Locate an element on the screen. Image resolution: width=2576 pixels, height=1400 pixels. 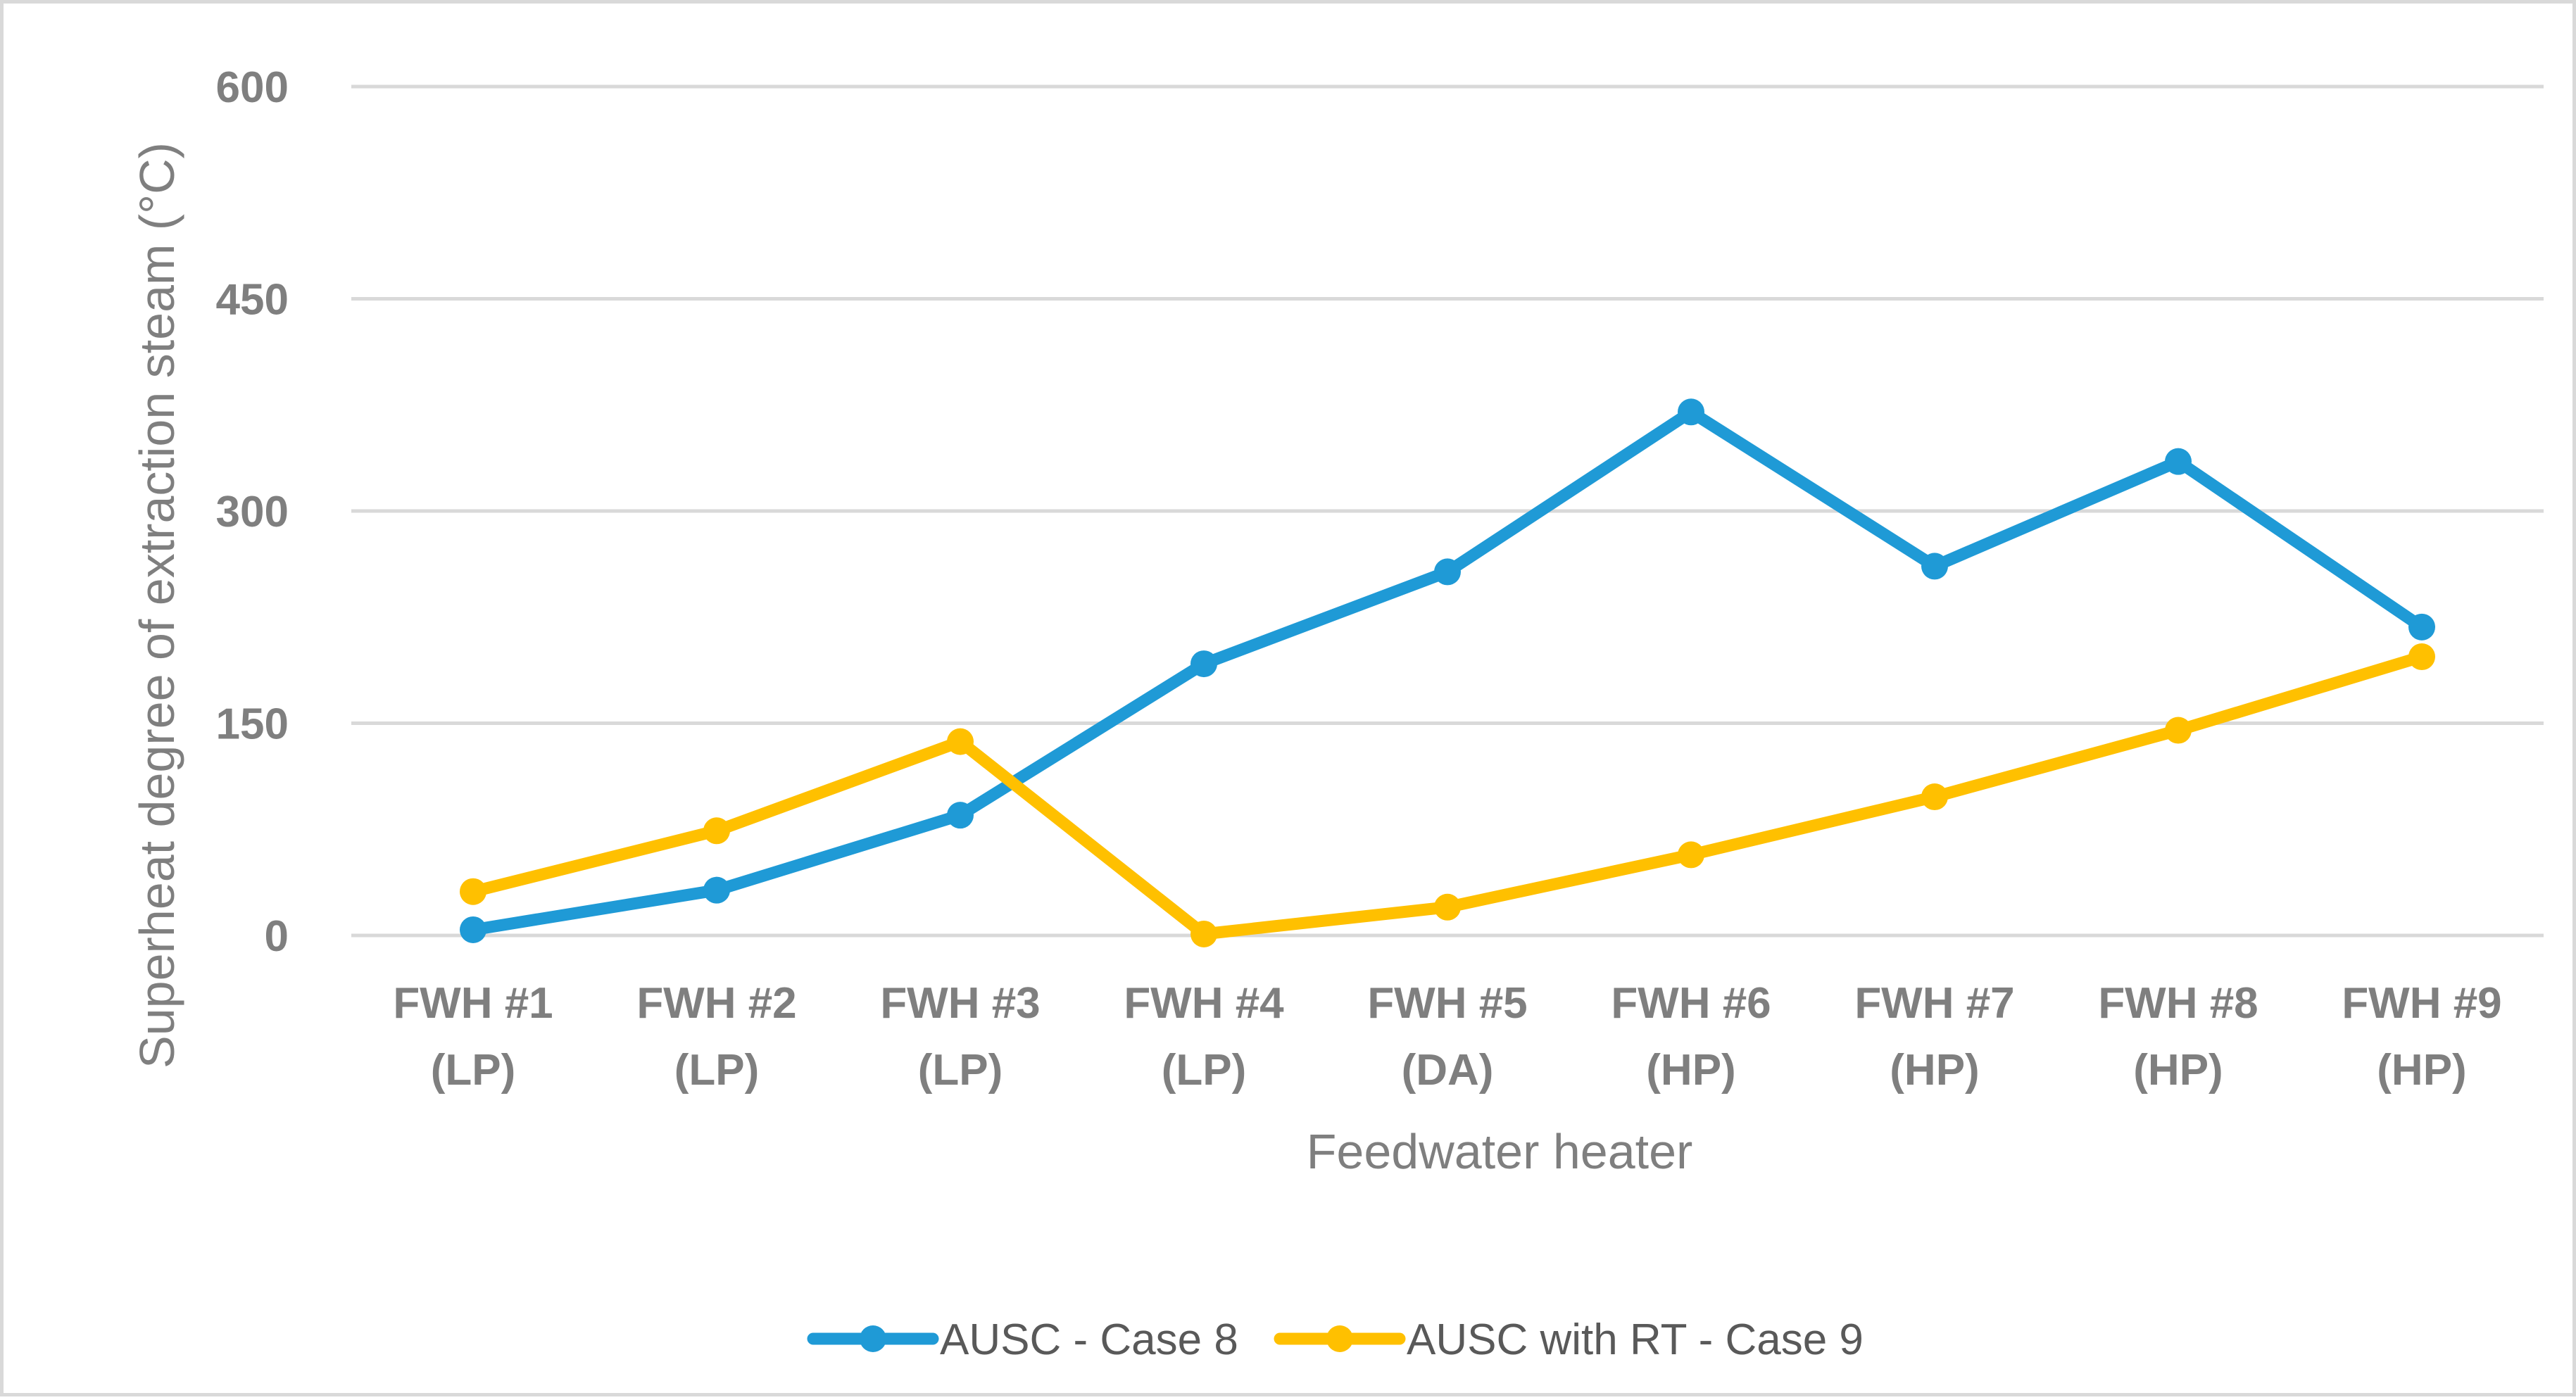
x-tick-label: FWH #7 is located at coordinates (1934, 1004).